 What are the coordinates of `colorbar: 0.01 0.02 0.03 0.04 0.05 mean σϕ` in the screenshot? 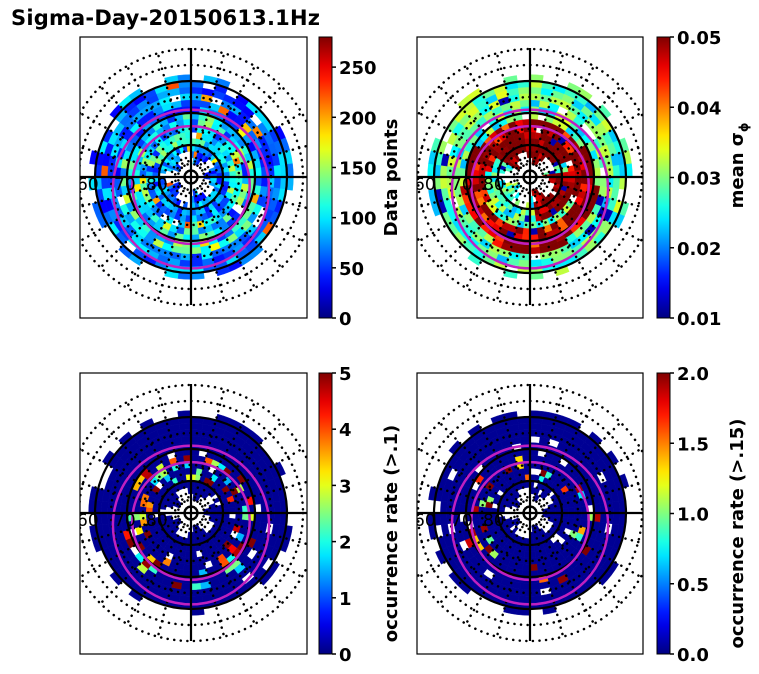 It's located at (703, 179).